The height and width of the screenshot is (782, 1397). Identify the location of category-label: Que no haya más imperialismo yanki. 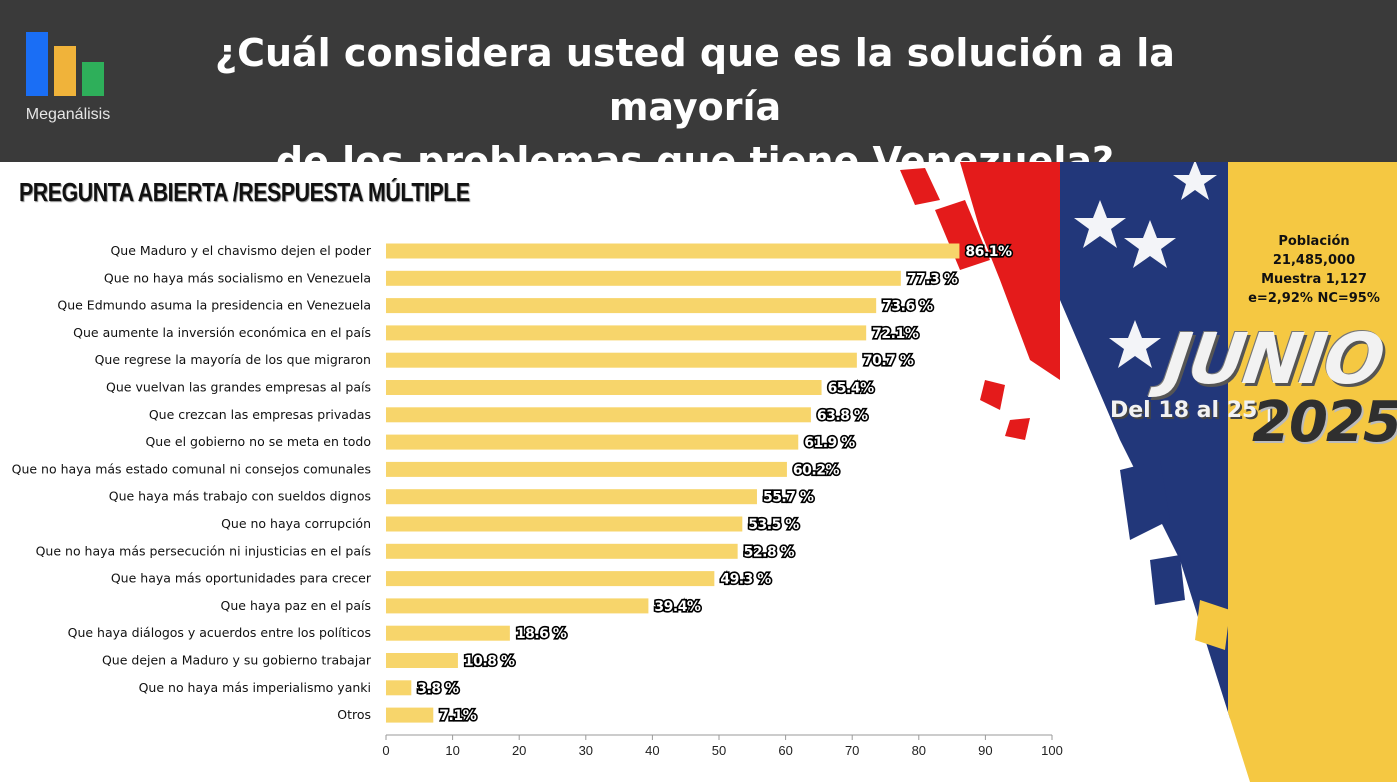
(255, 687).